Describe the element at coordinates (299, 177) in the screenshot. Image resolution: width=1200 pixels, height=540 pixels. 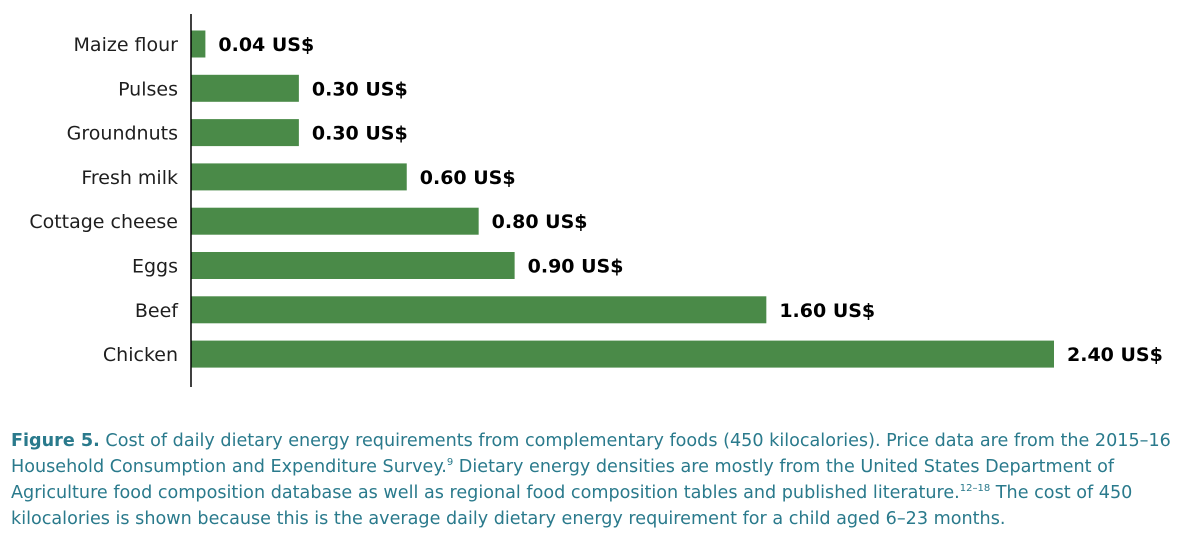
I see `bar-fresh-milk` at that location.